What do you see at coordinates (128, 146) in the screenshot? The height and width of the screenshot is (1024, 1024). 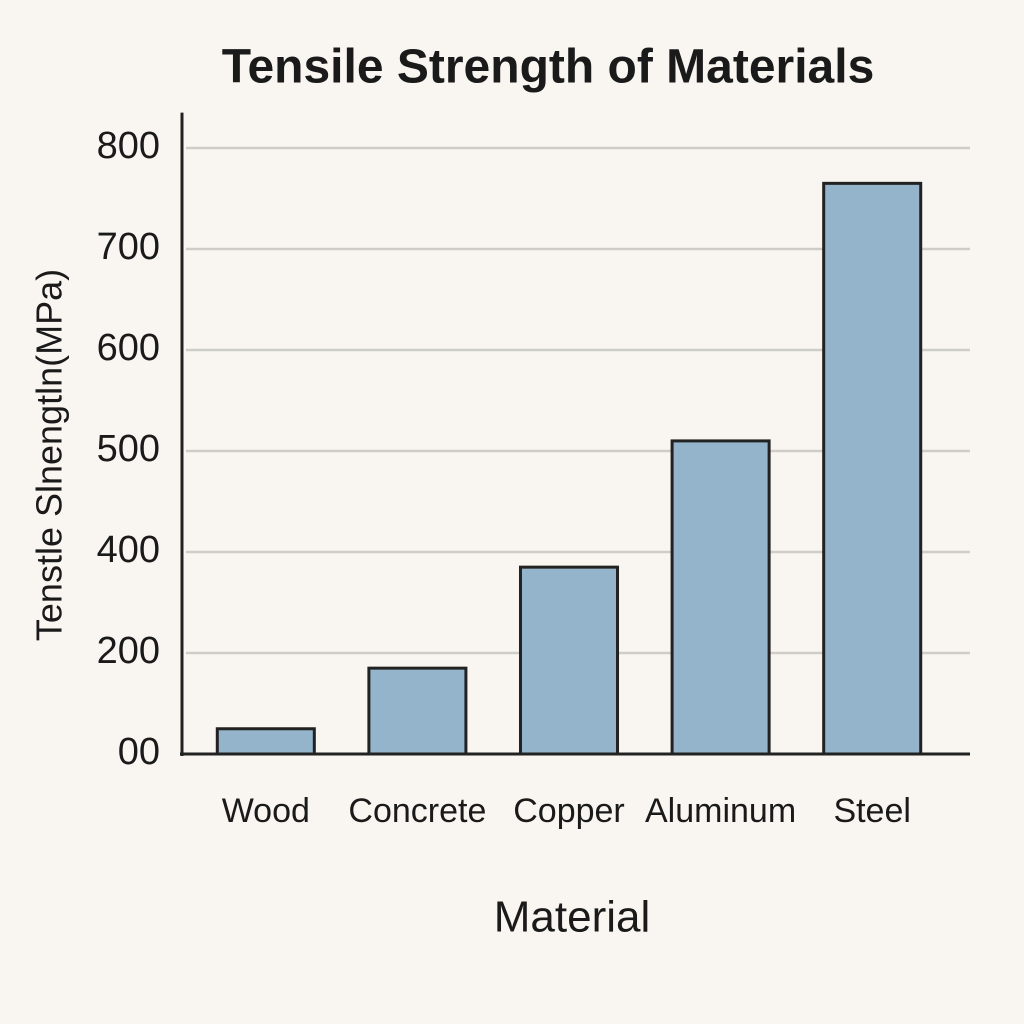 I see `y-tick-label: 800` at bounding box center [128, 146].